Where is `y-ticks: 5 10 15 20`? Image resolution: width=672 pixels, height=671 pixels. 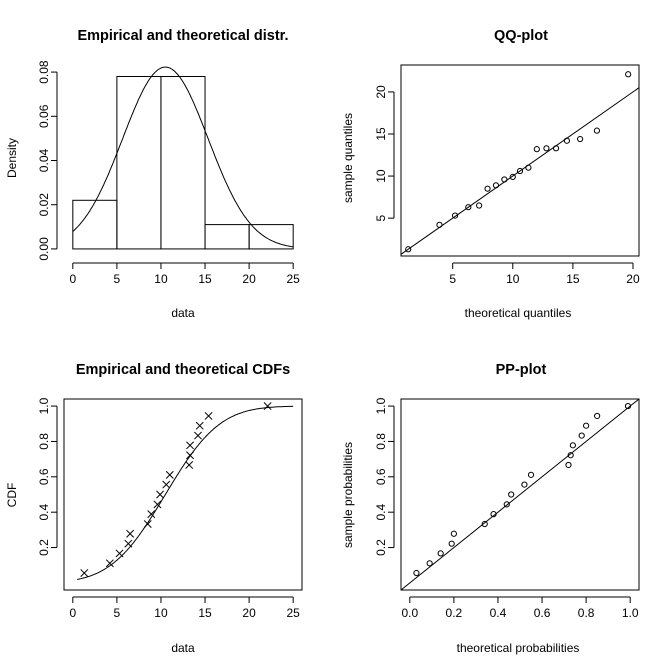
y-ticks: 5 10 15 20 is located at coordinates (384, 153).